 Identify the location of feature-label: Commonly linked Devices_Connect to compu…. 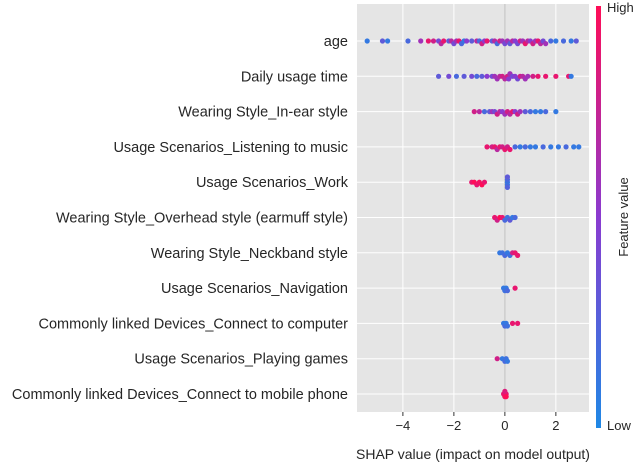
(194, 324).